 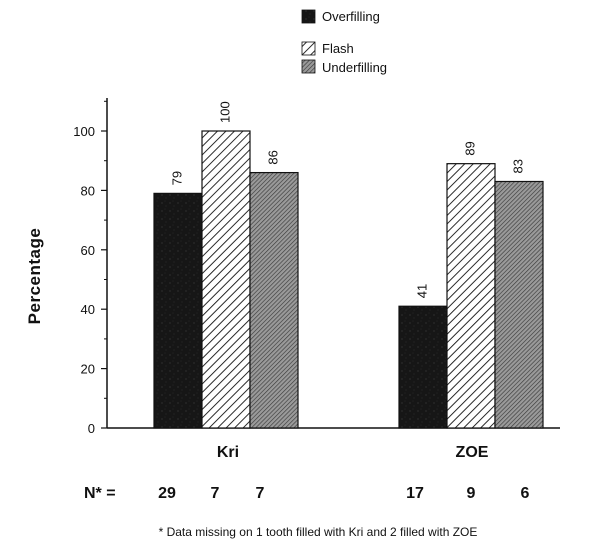 What do you see at coordinates (354, 67) in the screenshot?
I see `legend-label-underfilling: Underfilling` at bounding box center [354, 67].